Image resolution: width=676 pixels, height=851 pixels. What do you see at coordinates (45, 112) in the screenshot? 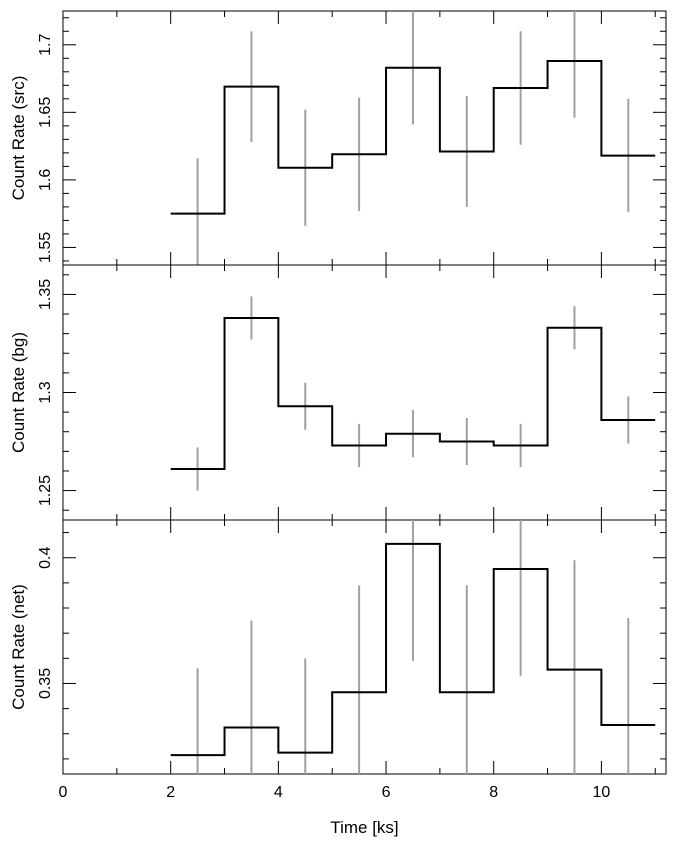
I see `y-tick-label: 1.65` at bounding box center [45, 112].